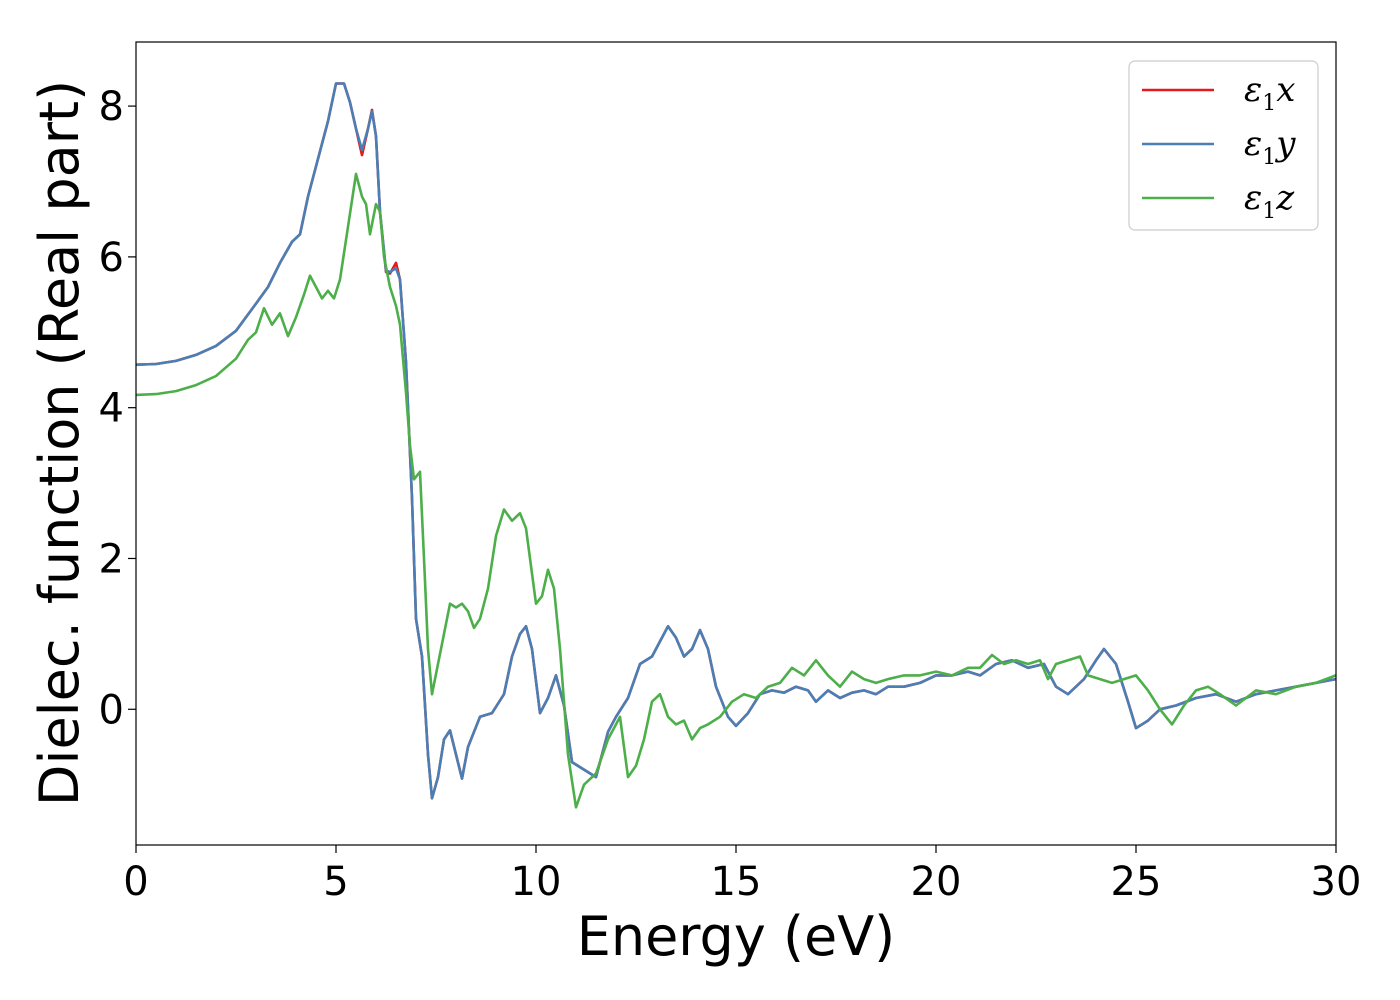  Describe the element at coordinates (111, 258) in the screenshot. I see `y-tick-label: 6` at that location.